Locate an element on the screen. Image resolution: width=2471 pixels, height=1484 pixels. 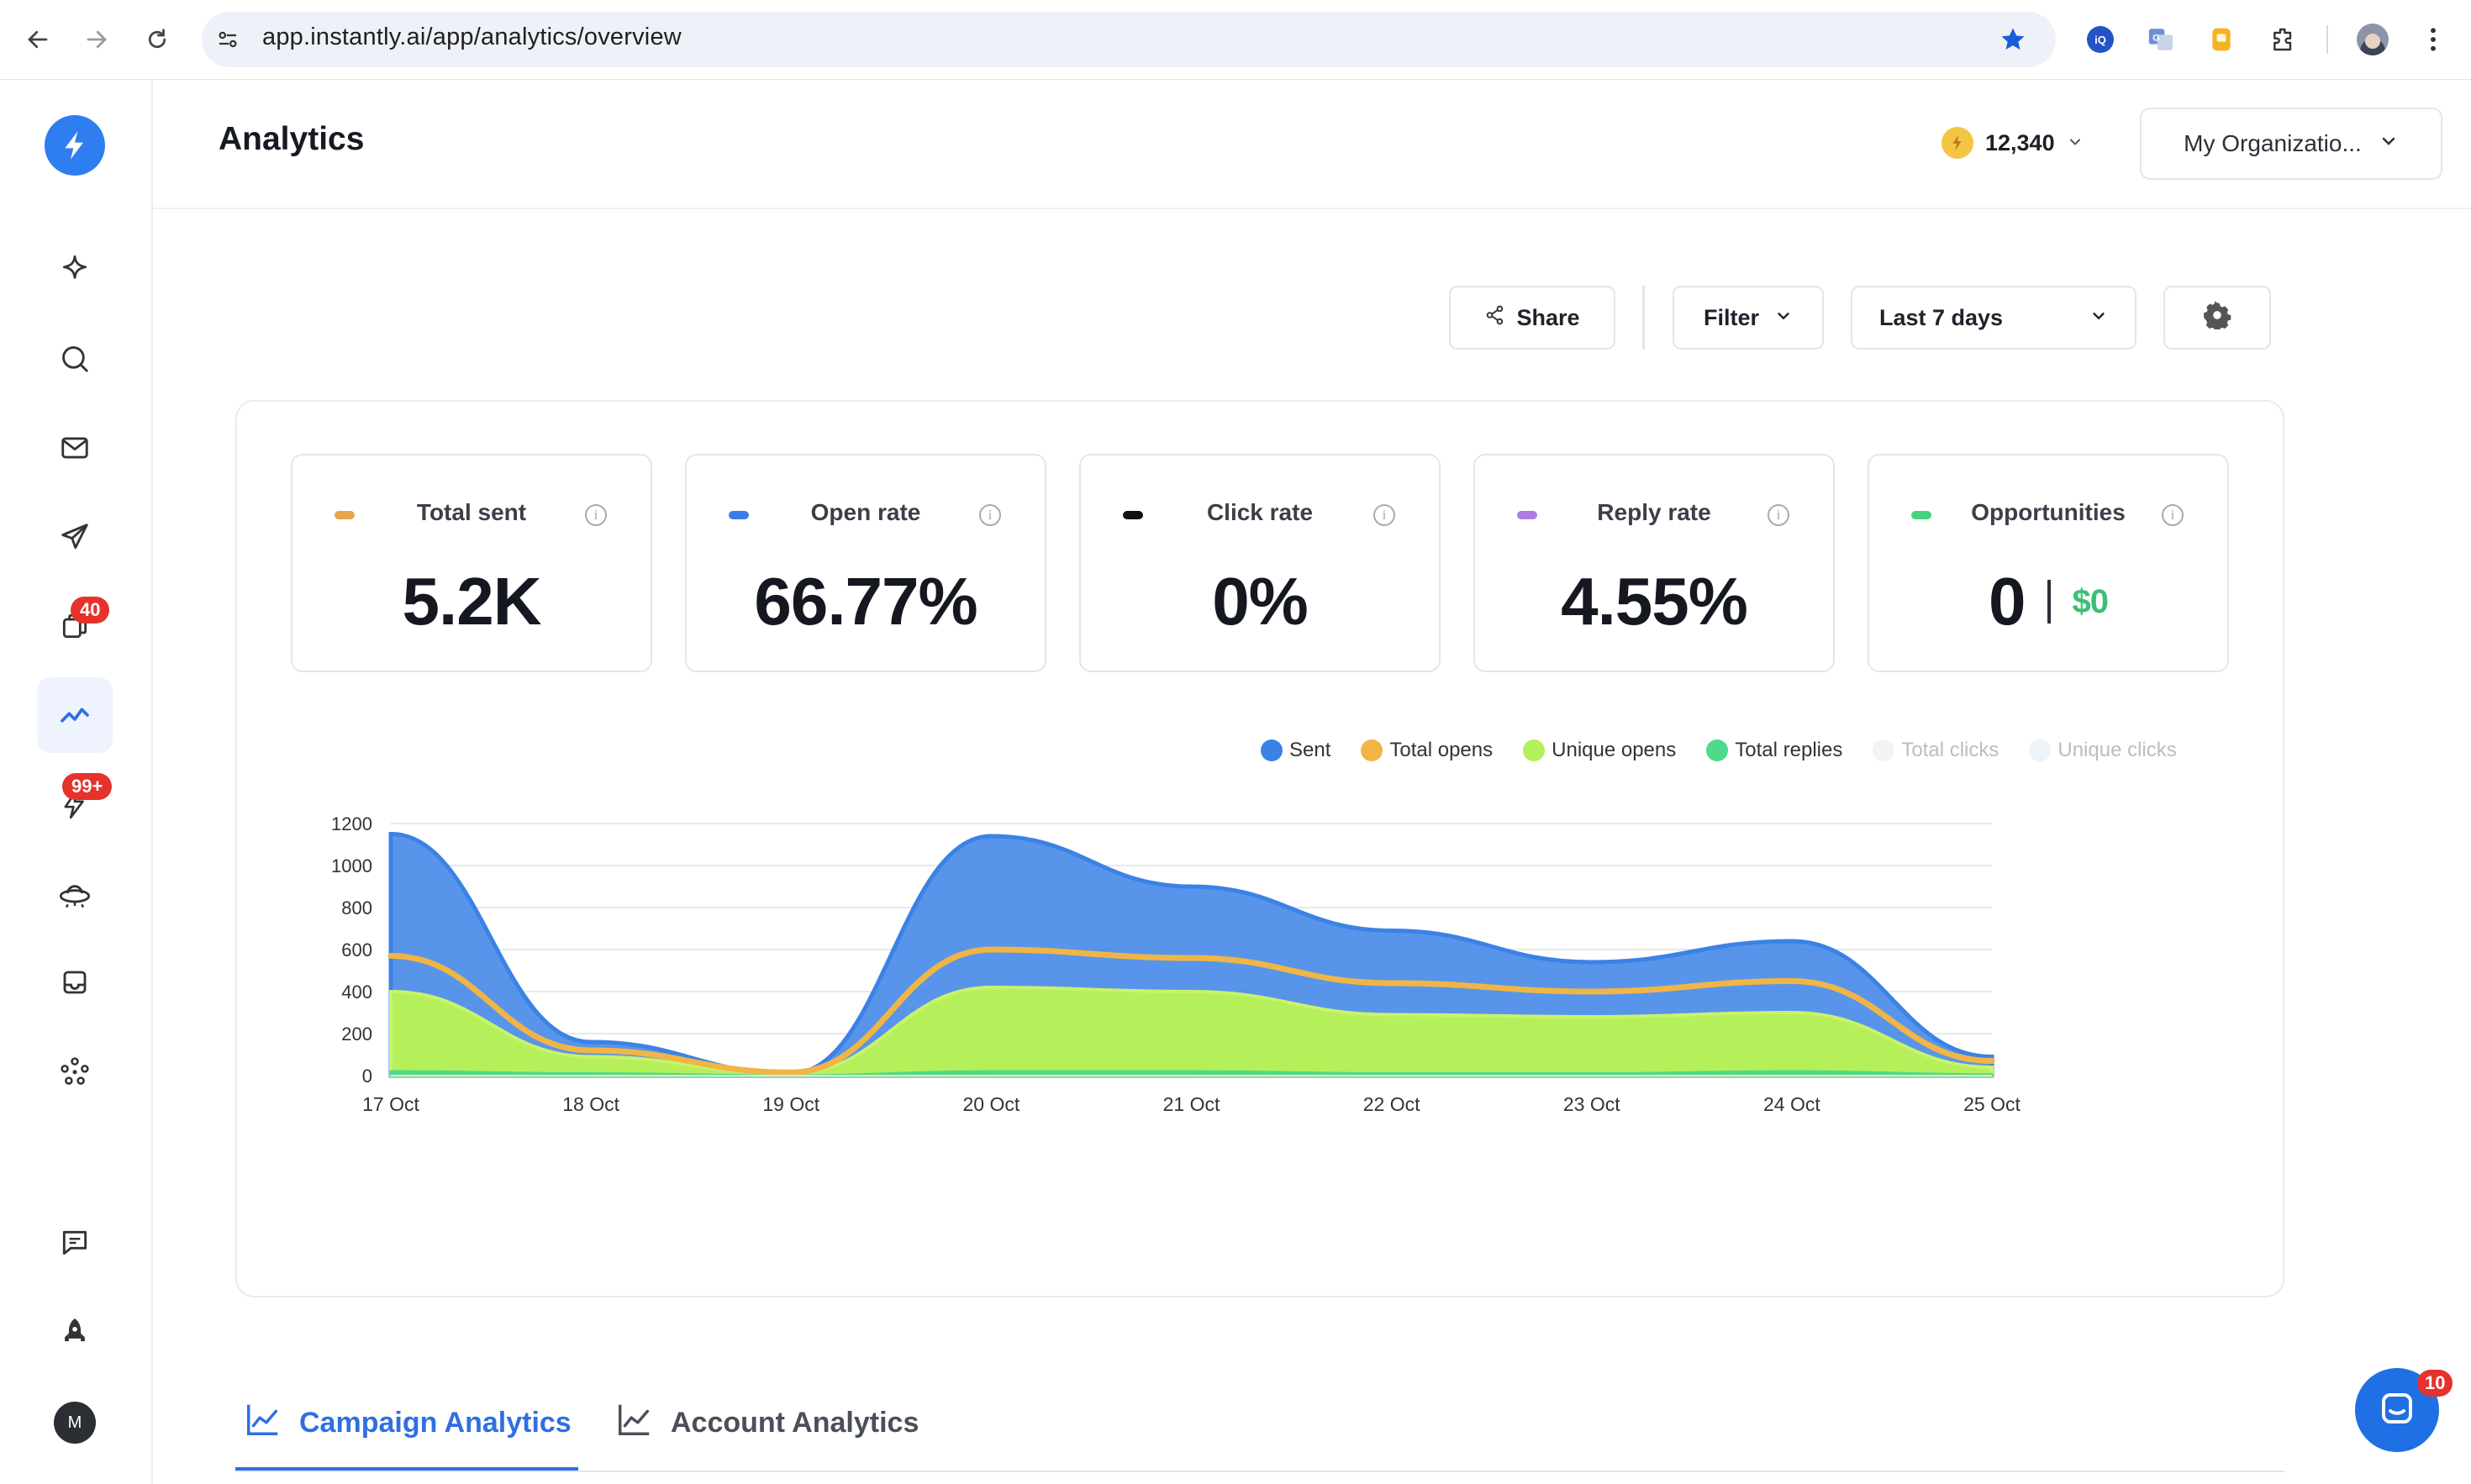
notes-extension-icon is located at coordinates (2221, 39).